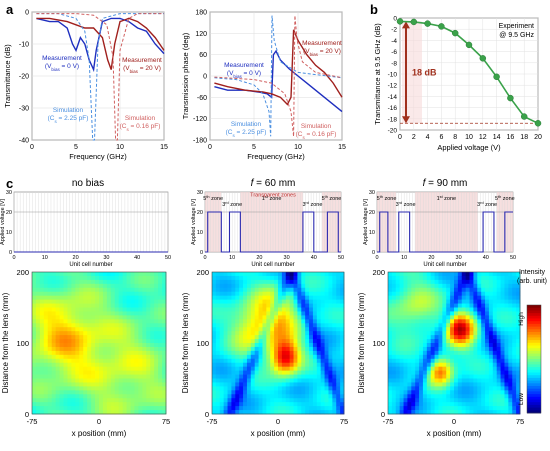 This screenshot has height=451, width=550. Describe the element at coordinates (406, 120) in the screenshot. I see `range-arrow-head-down` at that location.